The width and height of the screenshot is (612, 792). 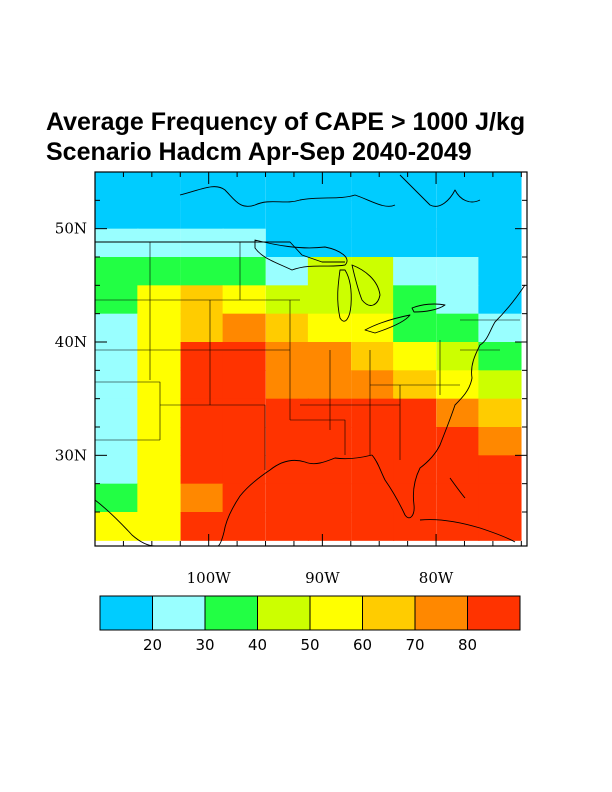 I want to click on map-title-line1: Average Frequency of CAPE > 1000 J/kg, so click(x=286, y=122).